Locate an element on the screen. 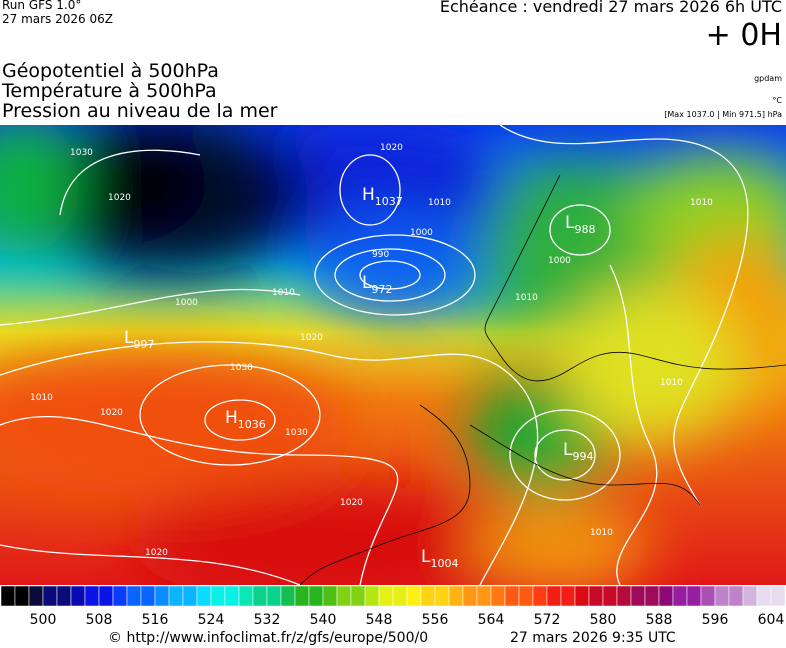  pressure-center: L997 is located at coordinates (139, 339).